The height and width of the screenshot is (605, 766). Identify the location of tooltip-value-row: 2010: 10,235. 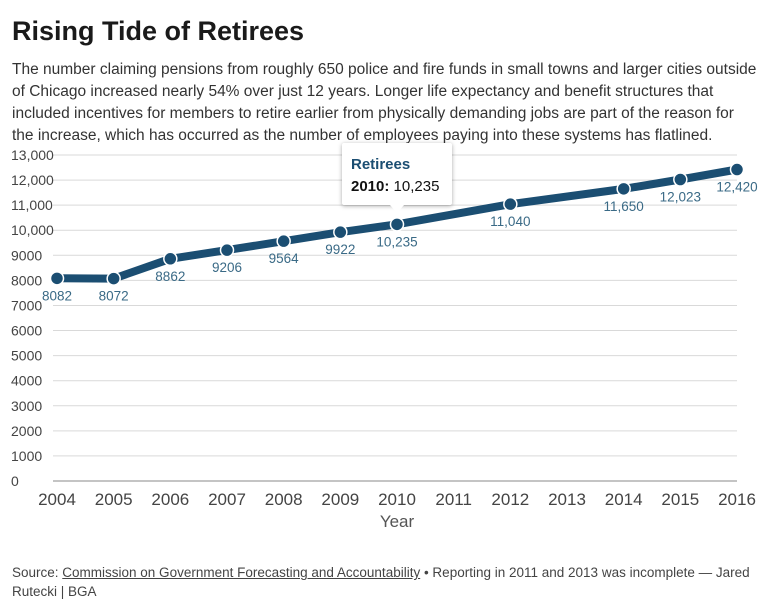
(395, 186).